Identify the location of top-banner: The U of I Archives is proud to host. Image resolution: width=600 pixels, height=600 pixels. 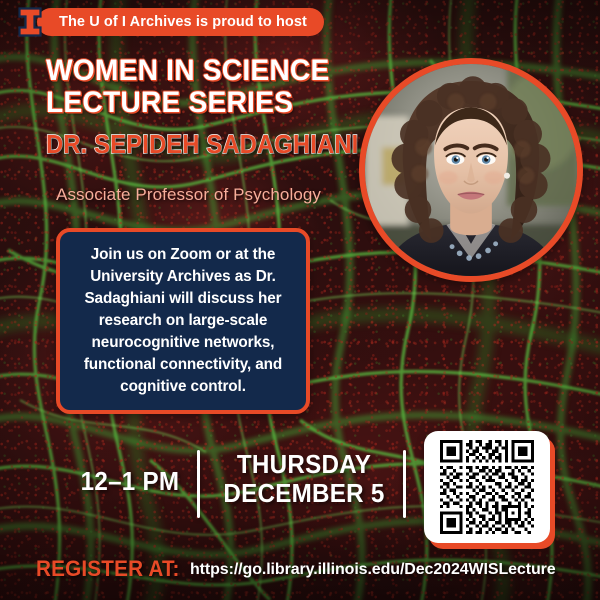
(170, 22).